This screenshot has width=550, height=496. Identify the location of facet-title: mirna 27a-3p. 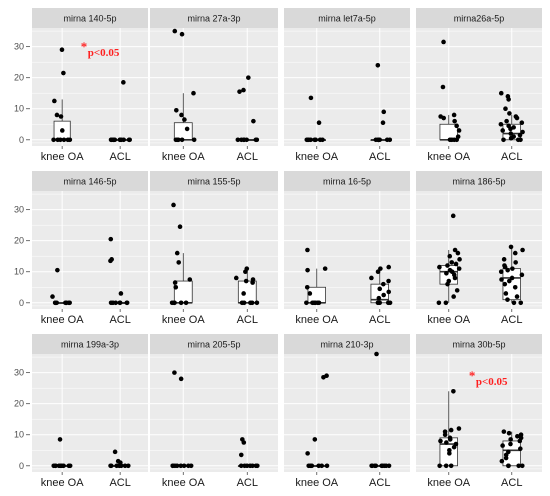
(213, 19).